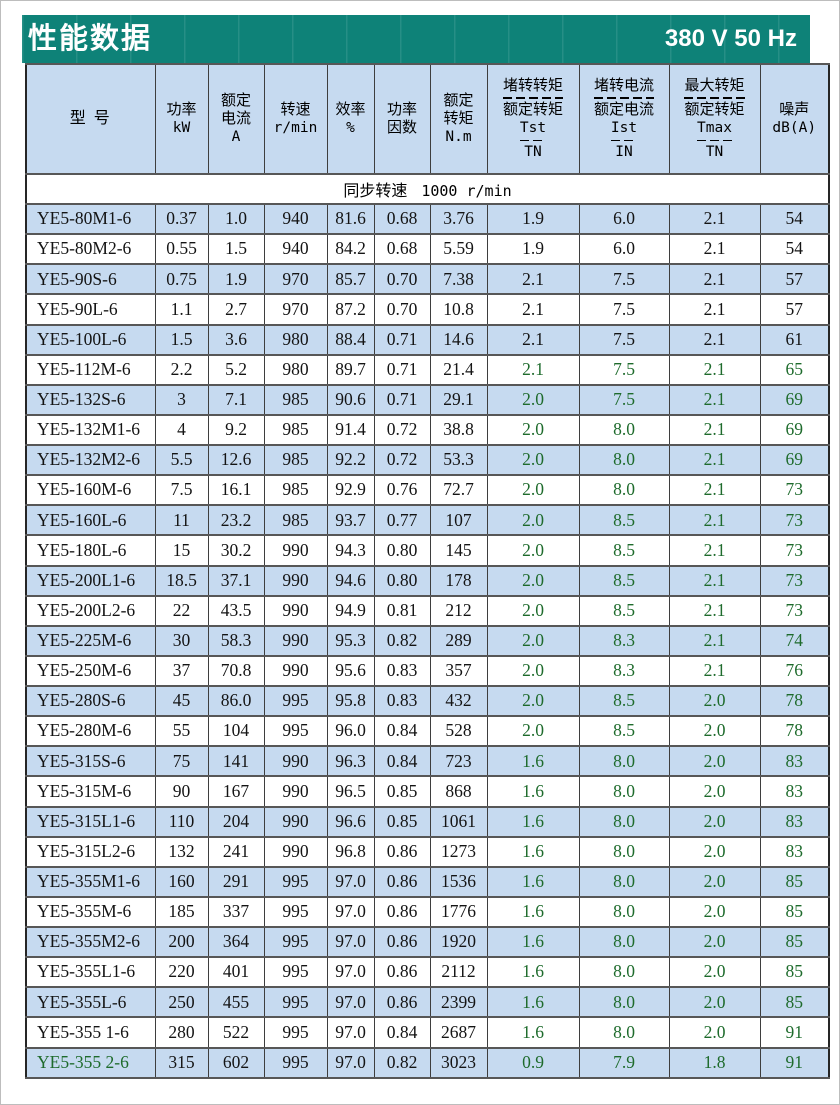  What do you see at coordinates (624, 671) in the screenshot?
I see `value-cell: 8.3` at bounding box center [624, 671].